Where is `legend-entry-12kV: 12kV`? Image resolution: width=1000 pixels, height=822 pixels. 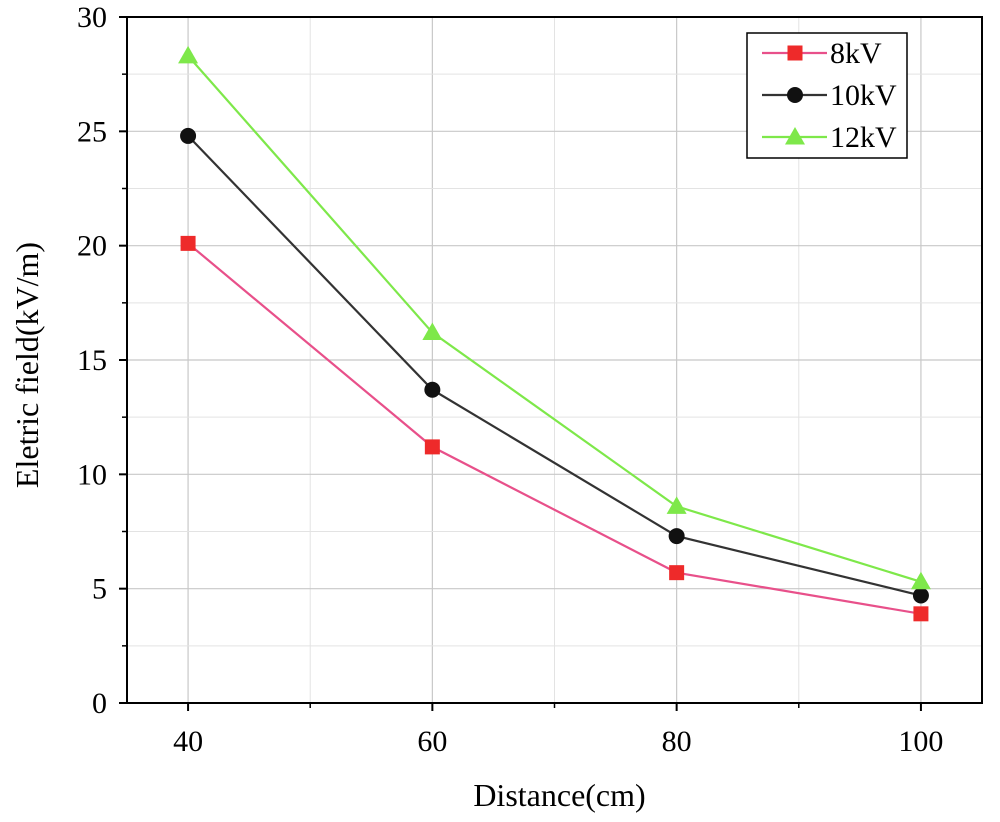 legend-entry-12kV: 12kV is located at coordinates (829, 137).